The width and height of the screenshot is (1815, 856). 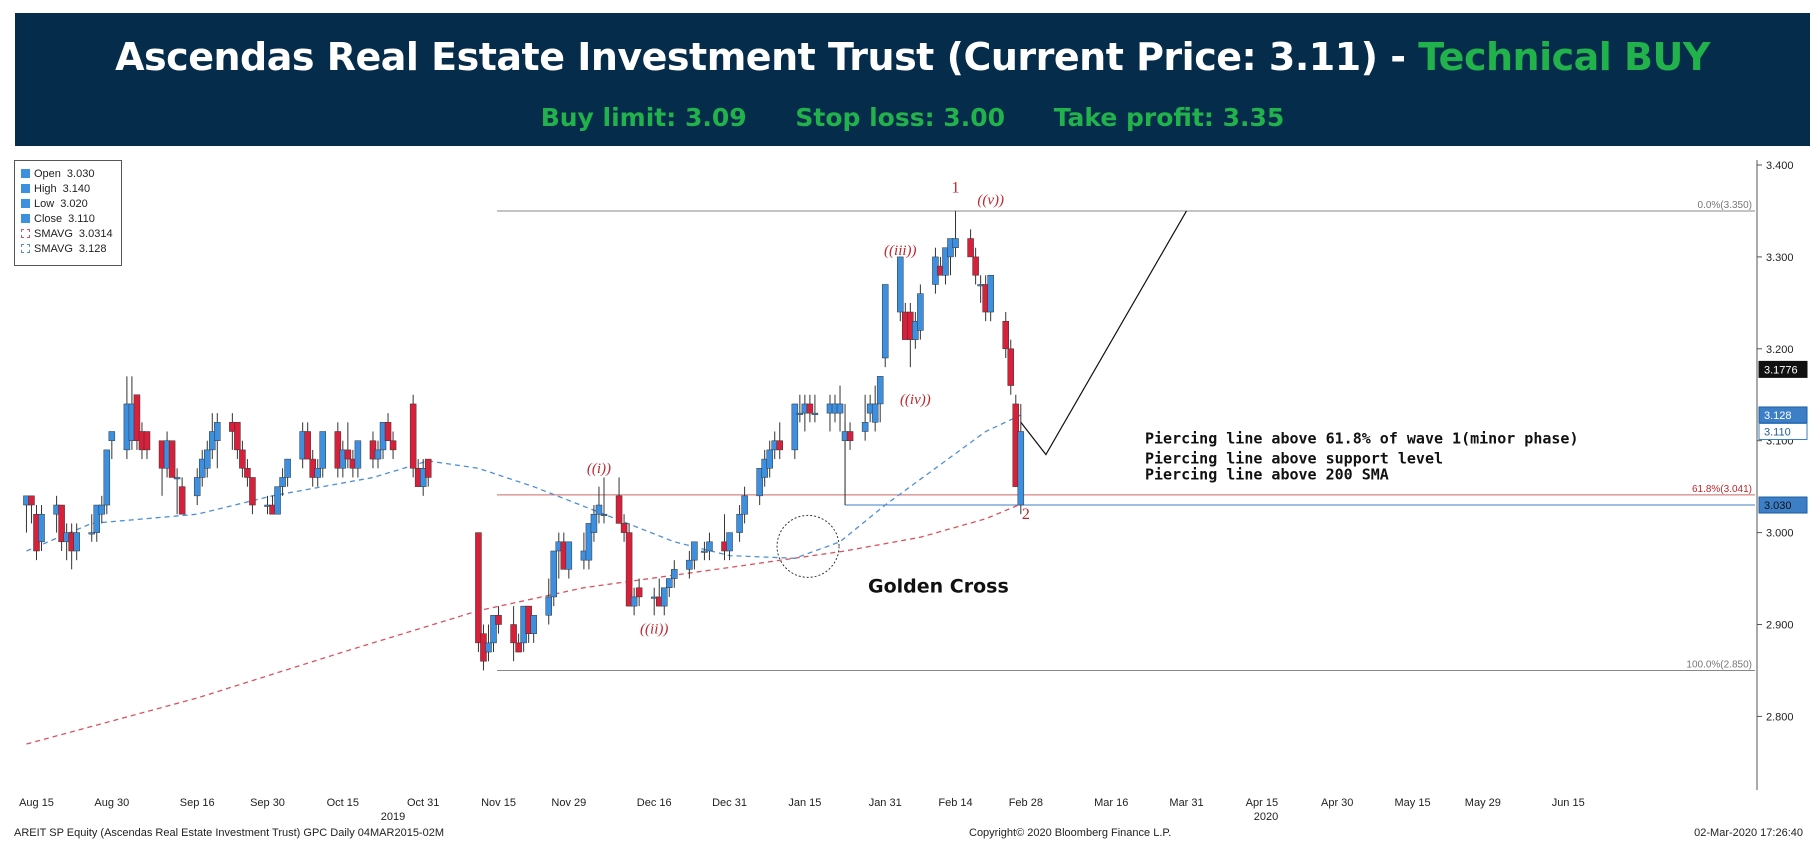 I want to click on x-tick-label: May 29, so click(x=1483, y=803).